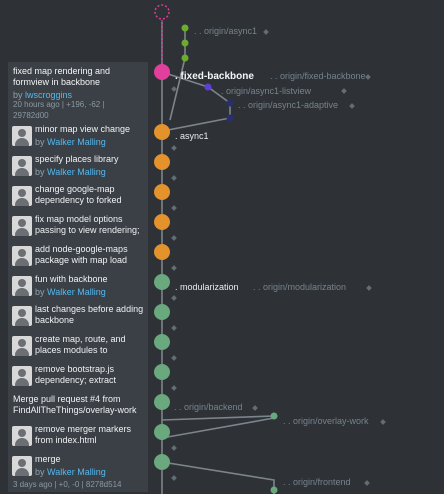 This screenshot has height=494, width=444. What do you see at coordinates (91, 195) in the screenshot?
I see `commit-message: change google-map dependency to forked` at bounding box center [91, 195].